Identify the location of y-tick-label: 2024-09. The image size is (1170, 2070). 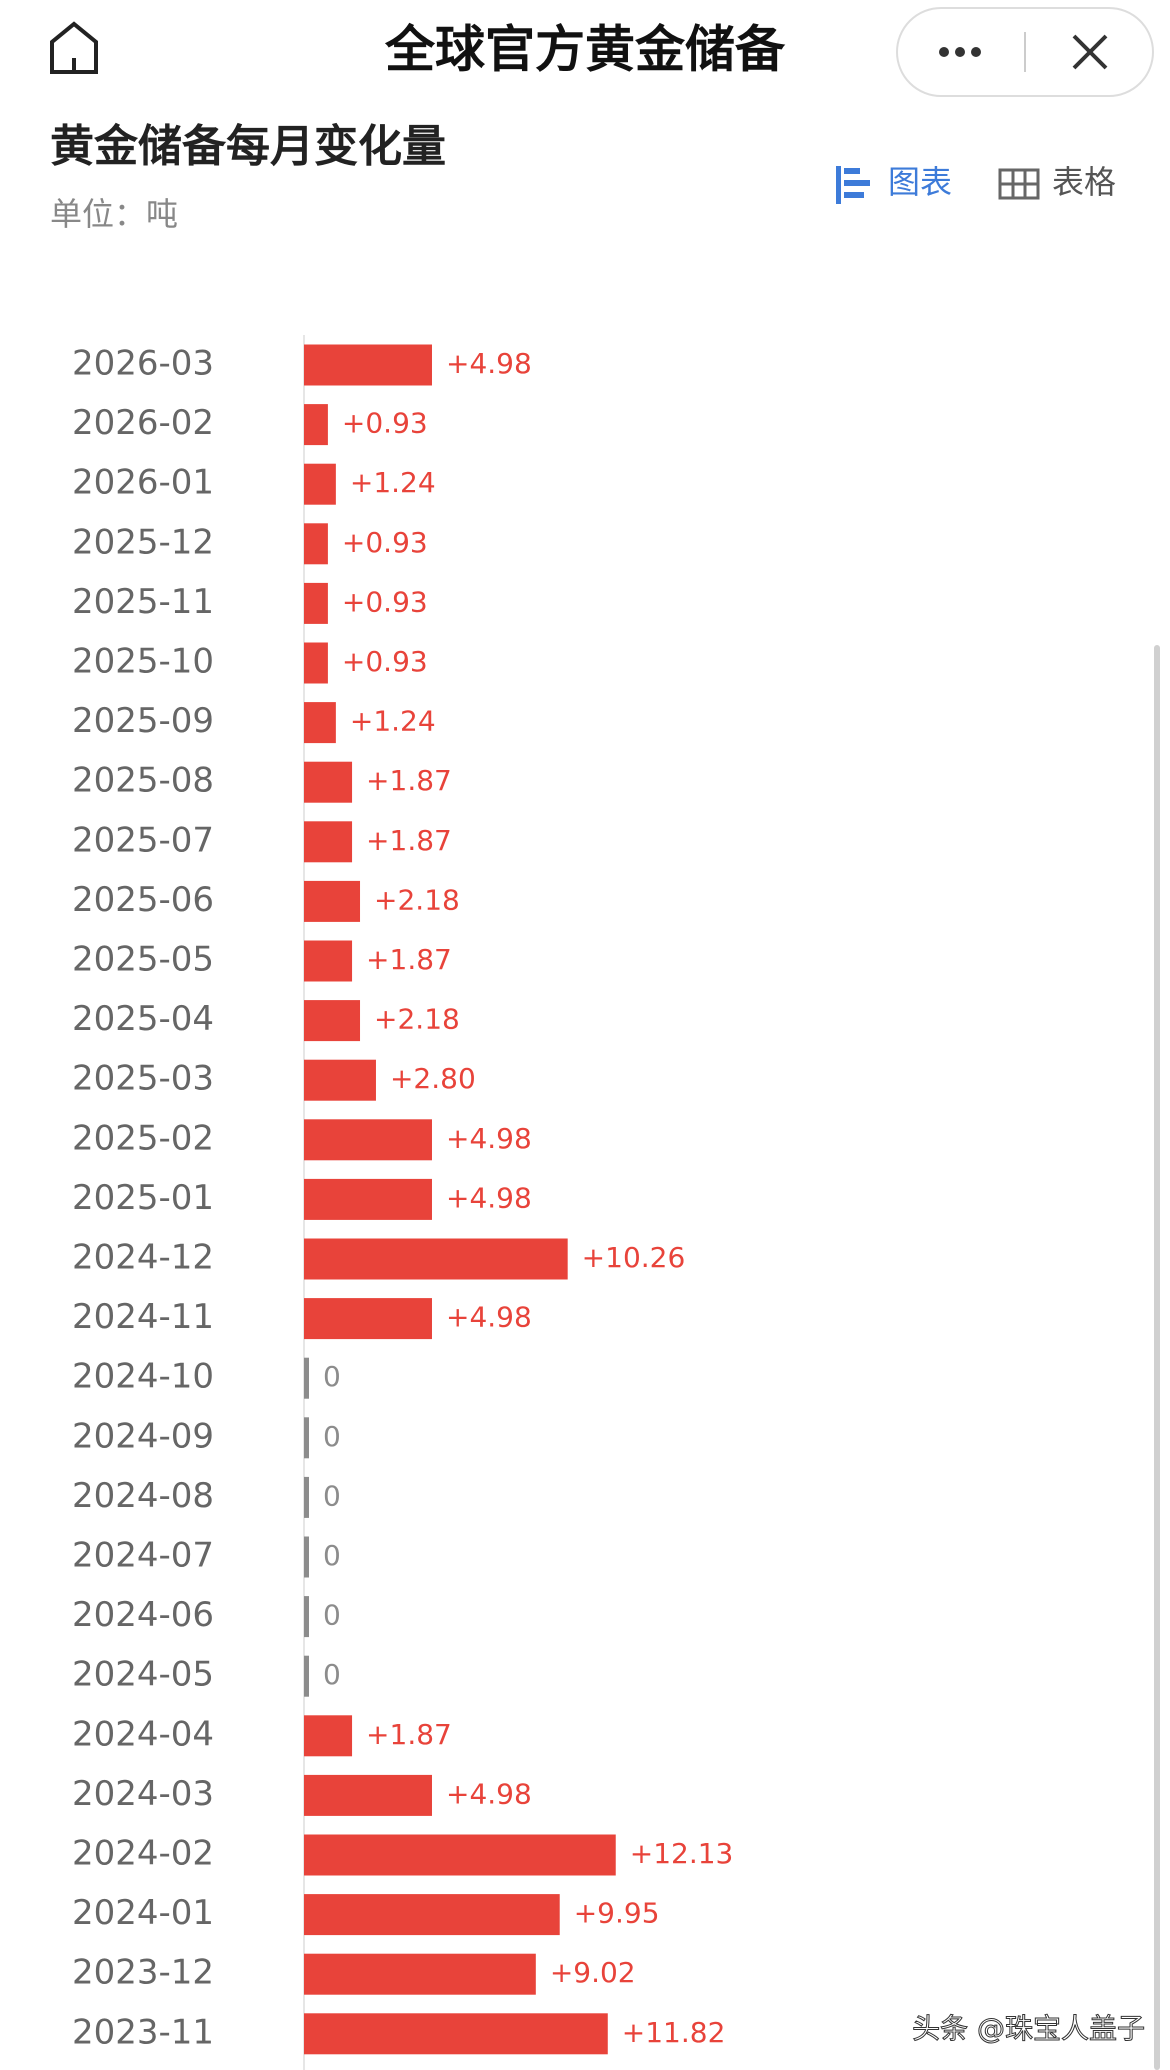
(143, 1436).